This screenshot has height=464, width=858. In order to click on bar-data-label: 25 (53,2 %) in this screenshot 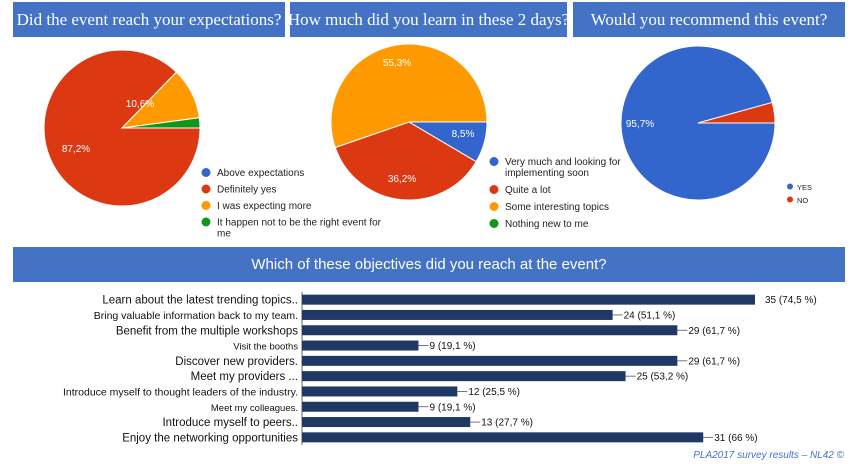, I will do `click(663, 377)`.